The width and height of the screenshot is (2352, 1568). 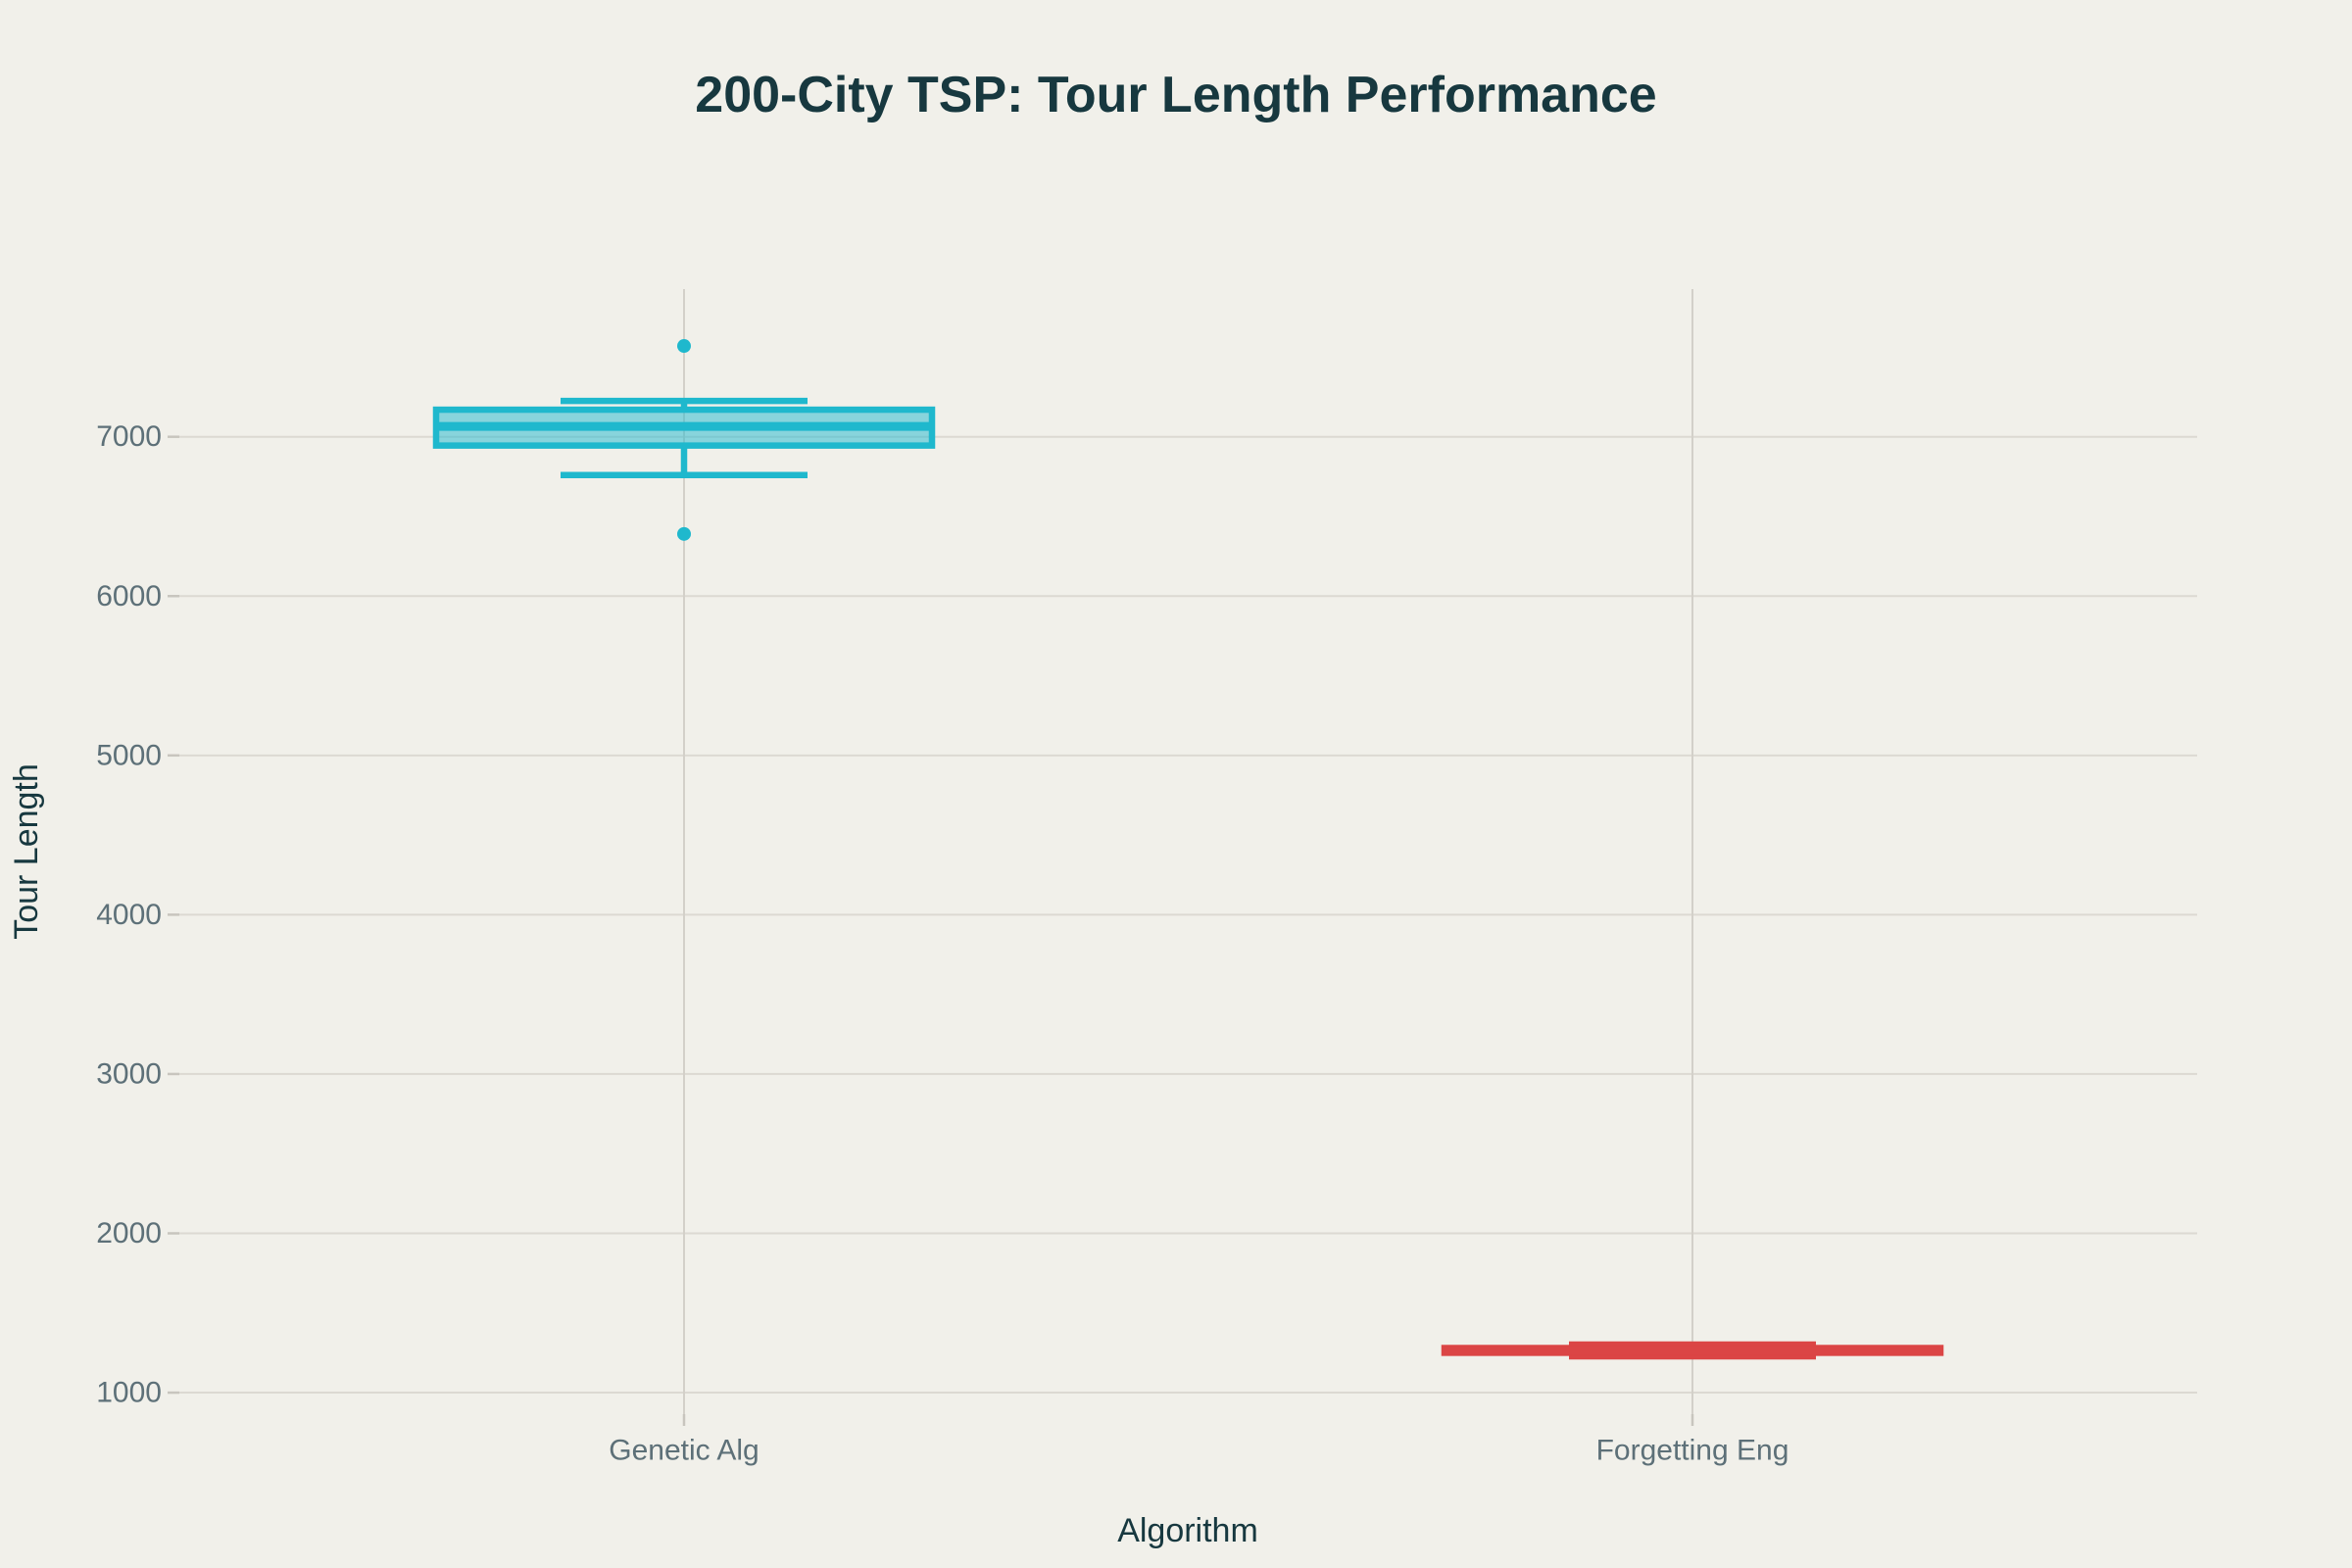 What do you see at coordinates (1692, 1451) in the screenshot?
I see `x-category-label: Forgetting Eng` at bounding box center [1692, 1451].